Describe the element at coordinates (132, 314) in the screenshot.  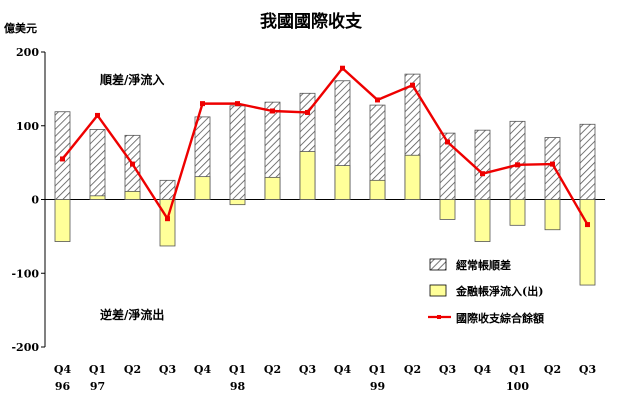
I see `deficit-annotation: 逆差/淨流出` at that location.